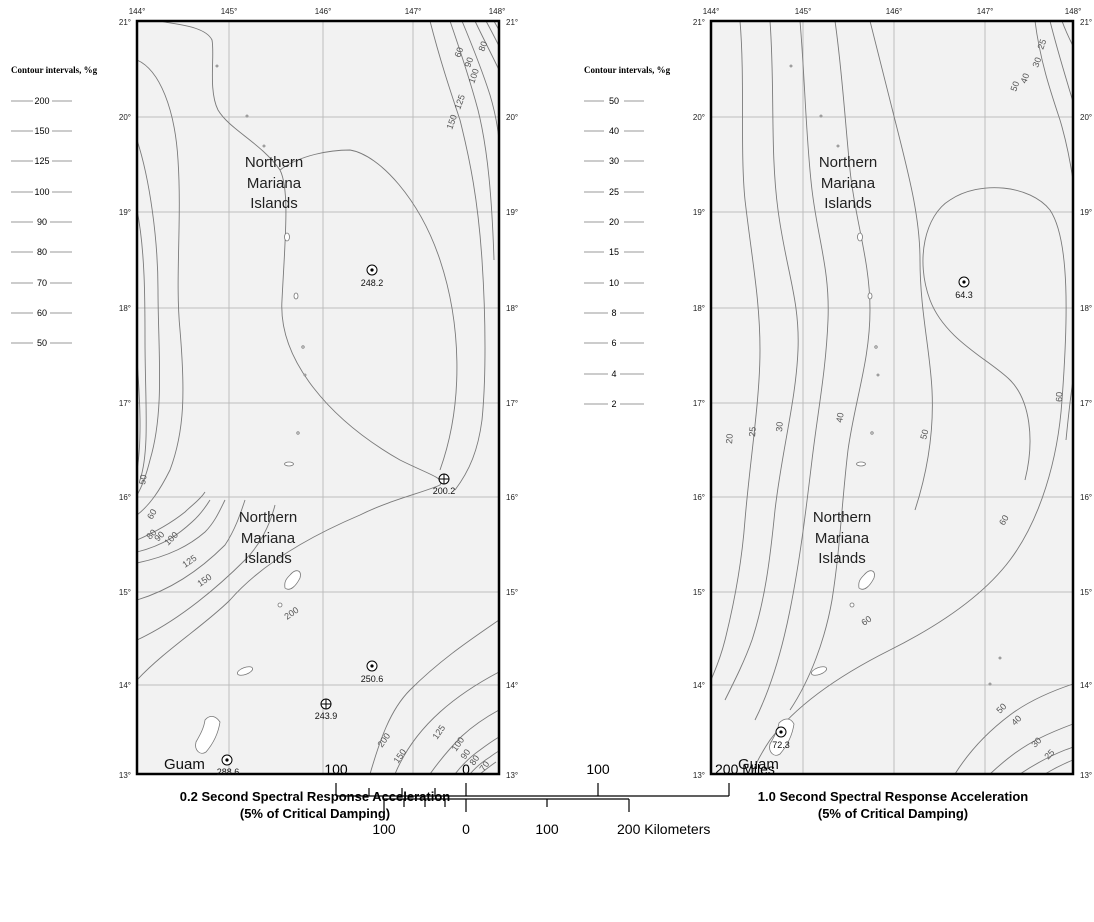 The width and height of the screenshot is (1094, 922). I want to click on place-label-northern-mariana: Mariana, so click(848, 183).